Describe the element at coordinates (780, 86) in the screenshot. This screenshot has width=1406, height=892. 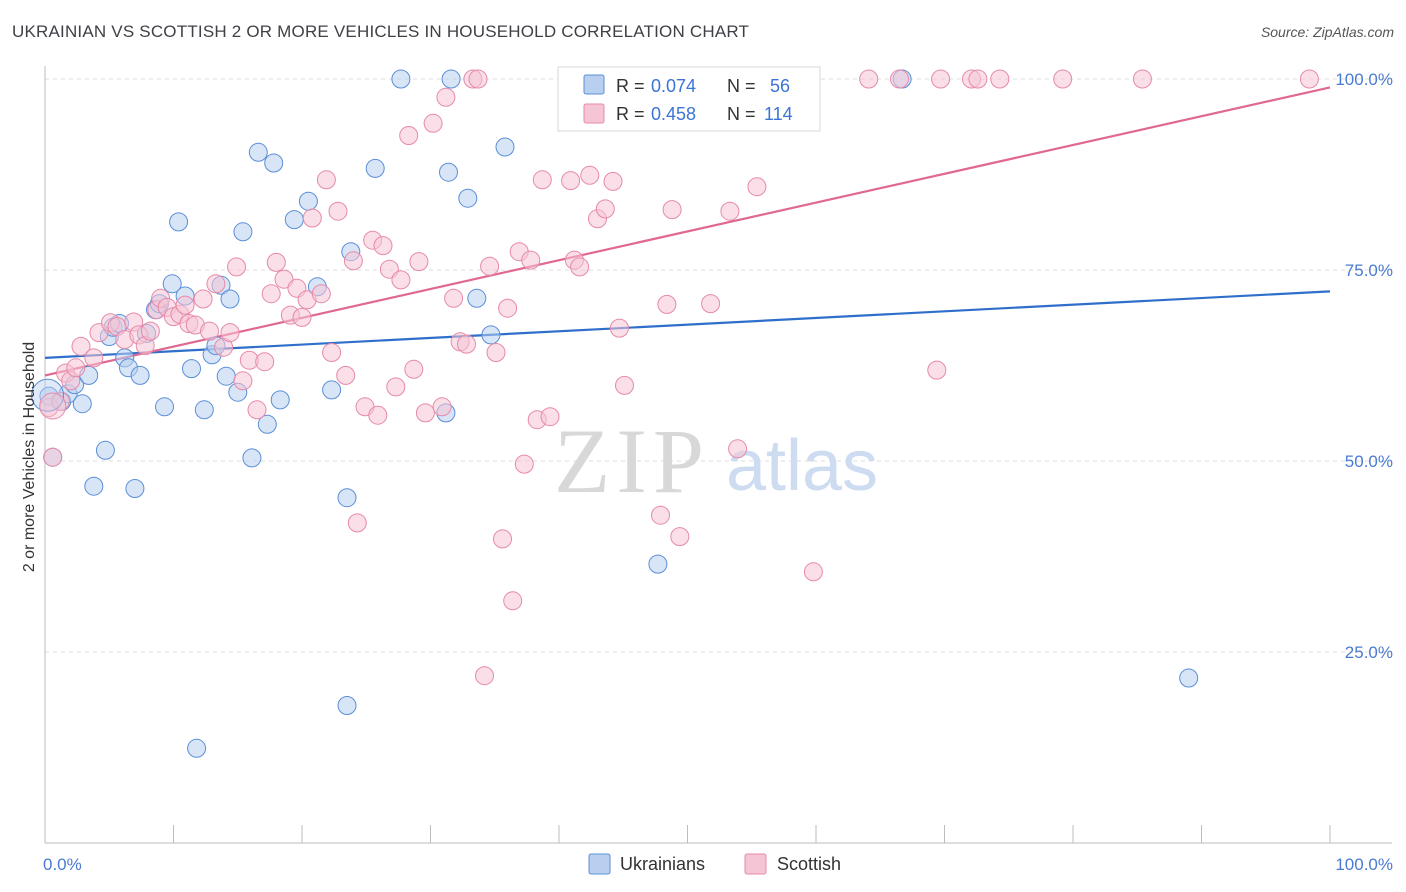
I see `stats-n-value-1: 56` at that location.